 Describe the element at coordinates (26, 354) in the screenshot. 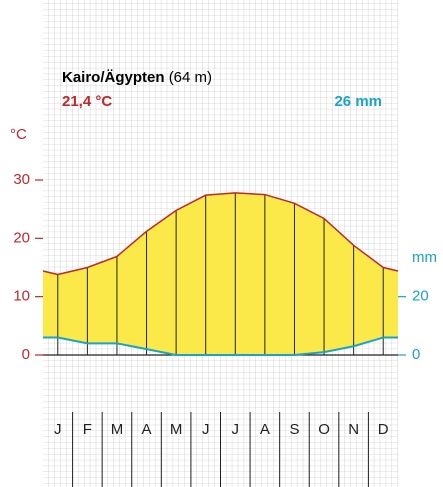

I see `y-tick-label: 0` at that location.